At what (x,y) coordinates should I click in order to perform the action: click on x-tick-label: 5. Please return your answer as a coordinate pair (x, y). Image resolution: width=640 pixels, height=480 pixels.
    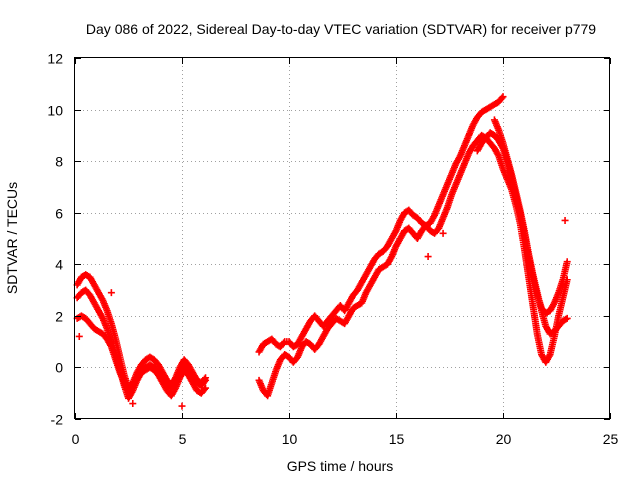
    Looking at the image, I should click on (183, 439).